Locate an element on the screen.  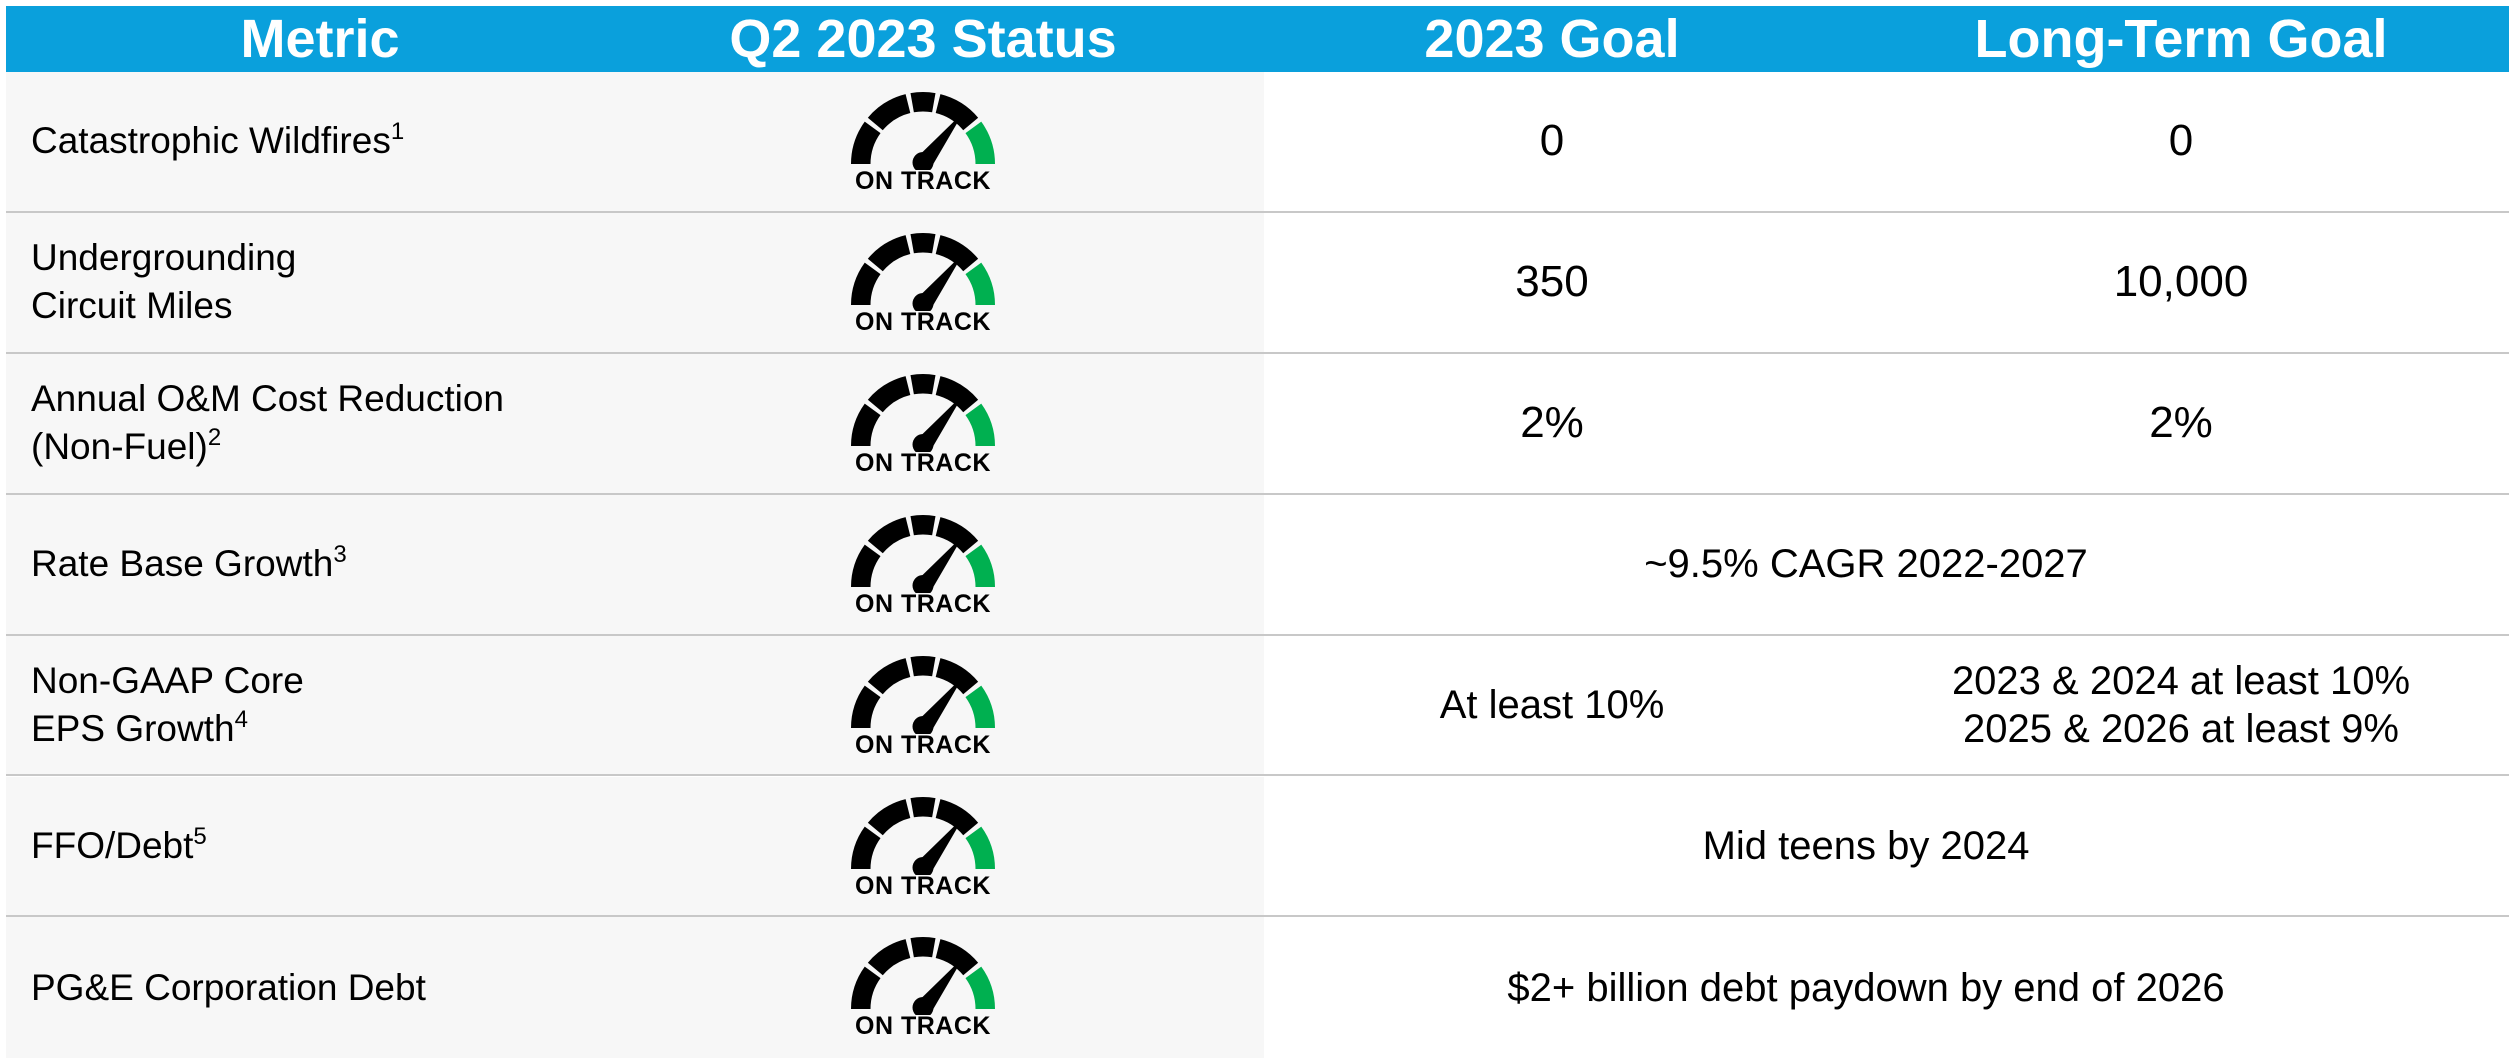
goal-text: ~9.5% CAGR 2022-2027 is located at coordinates (1866, 564).